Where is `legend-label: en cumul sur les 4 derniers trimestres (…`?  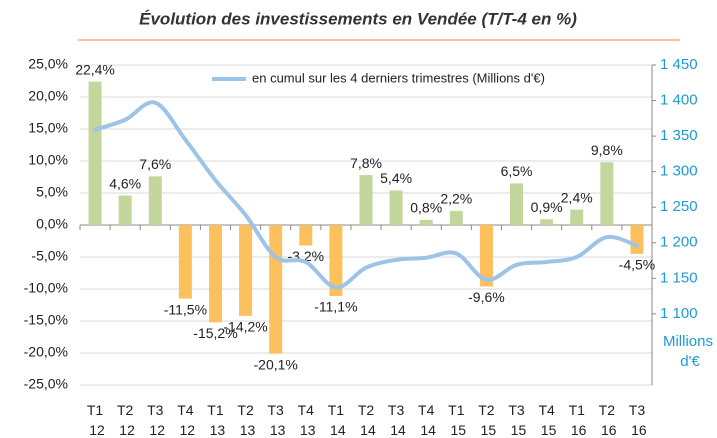
legend-label: en cumul sur les 4 derniers trimestres (… is located at coordinates (398, 77).